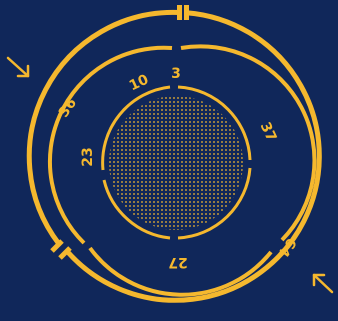 This screenshot has width=338, height=321. Describe the element at coordinates (136, 128) in the screenshot. I see `inner-ring-arc-left` at that location.